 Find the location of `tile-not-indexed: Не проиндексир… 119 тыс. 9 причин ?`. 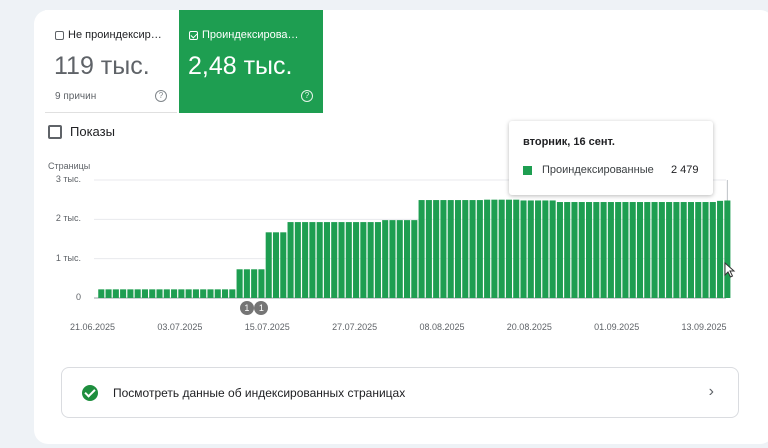

tile-not-indexed: Не проиндексир… 119 тыс. 9 причин ? is located at coordinates (111, 61).